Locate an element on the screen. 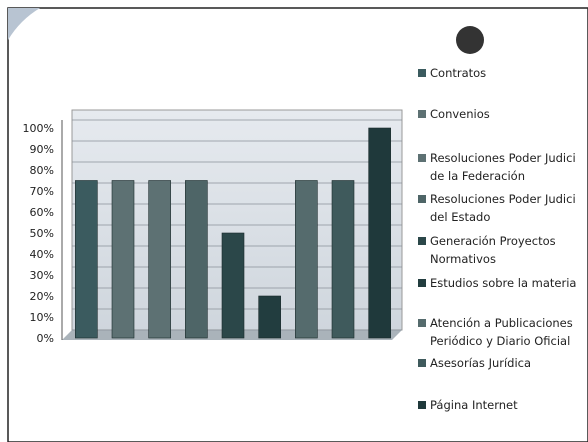  legend-label: Contratos is located at coordinates (458, 73).